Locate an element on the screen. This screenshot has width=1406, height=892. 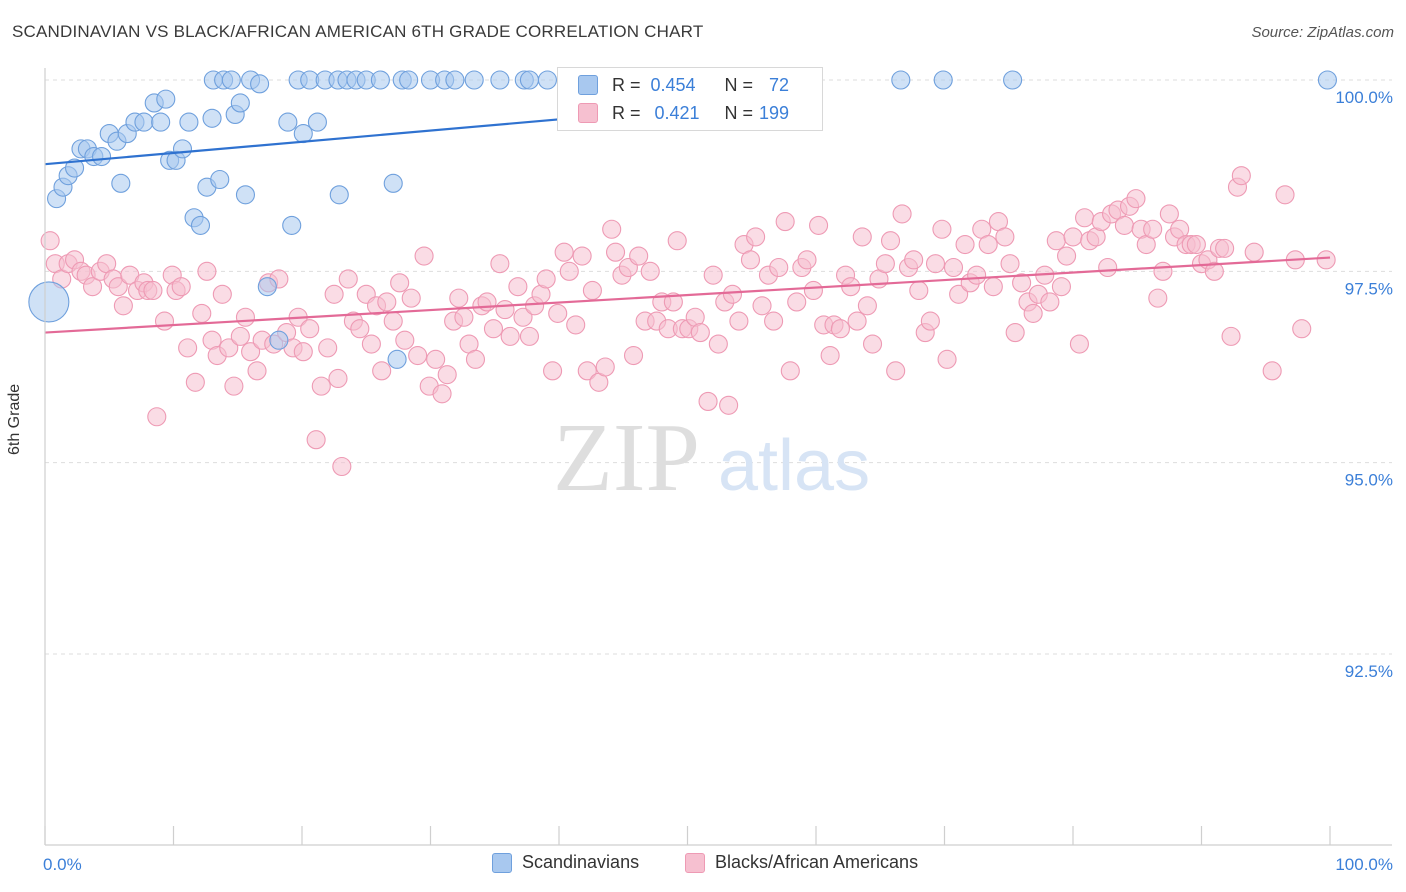
legend-item-blacks: Blacks/African Americans is located at coordinates (801, 862).